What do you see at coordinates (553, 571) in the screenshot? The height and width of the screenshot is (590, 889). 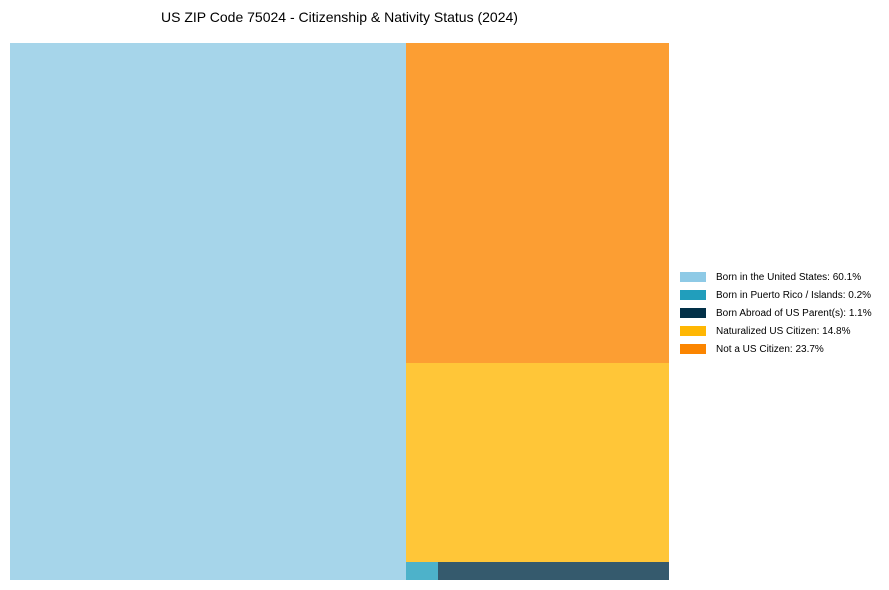 I see `tile-born-abroad-us-parents` at bounding box center [553, 571].